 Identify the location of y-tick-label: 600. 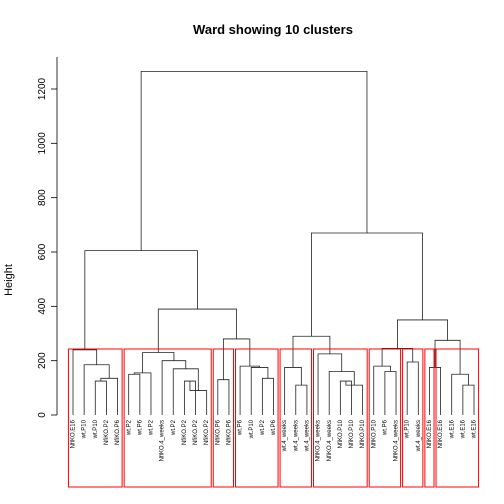
(42, 251).